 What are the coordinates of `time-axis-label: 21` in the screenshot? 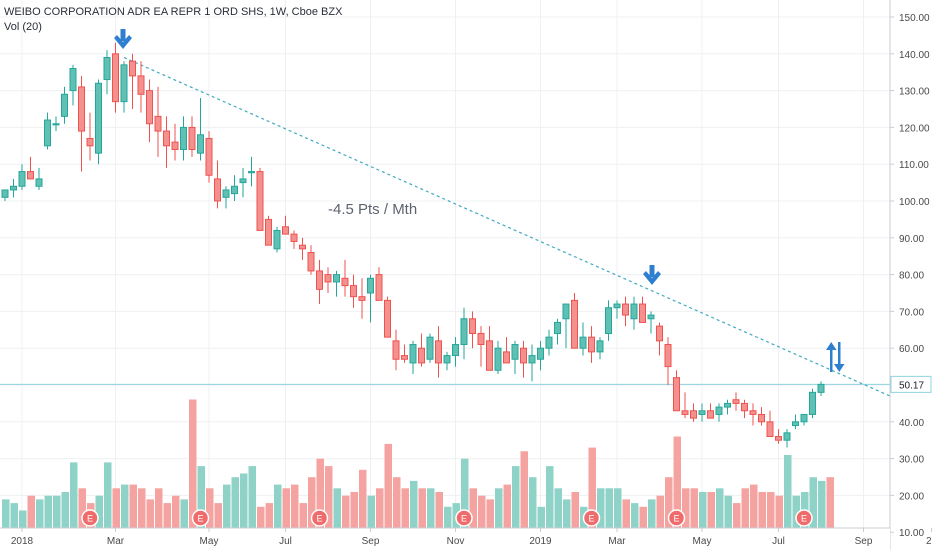 It's located at (929, 541).